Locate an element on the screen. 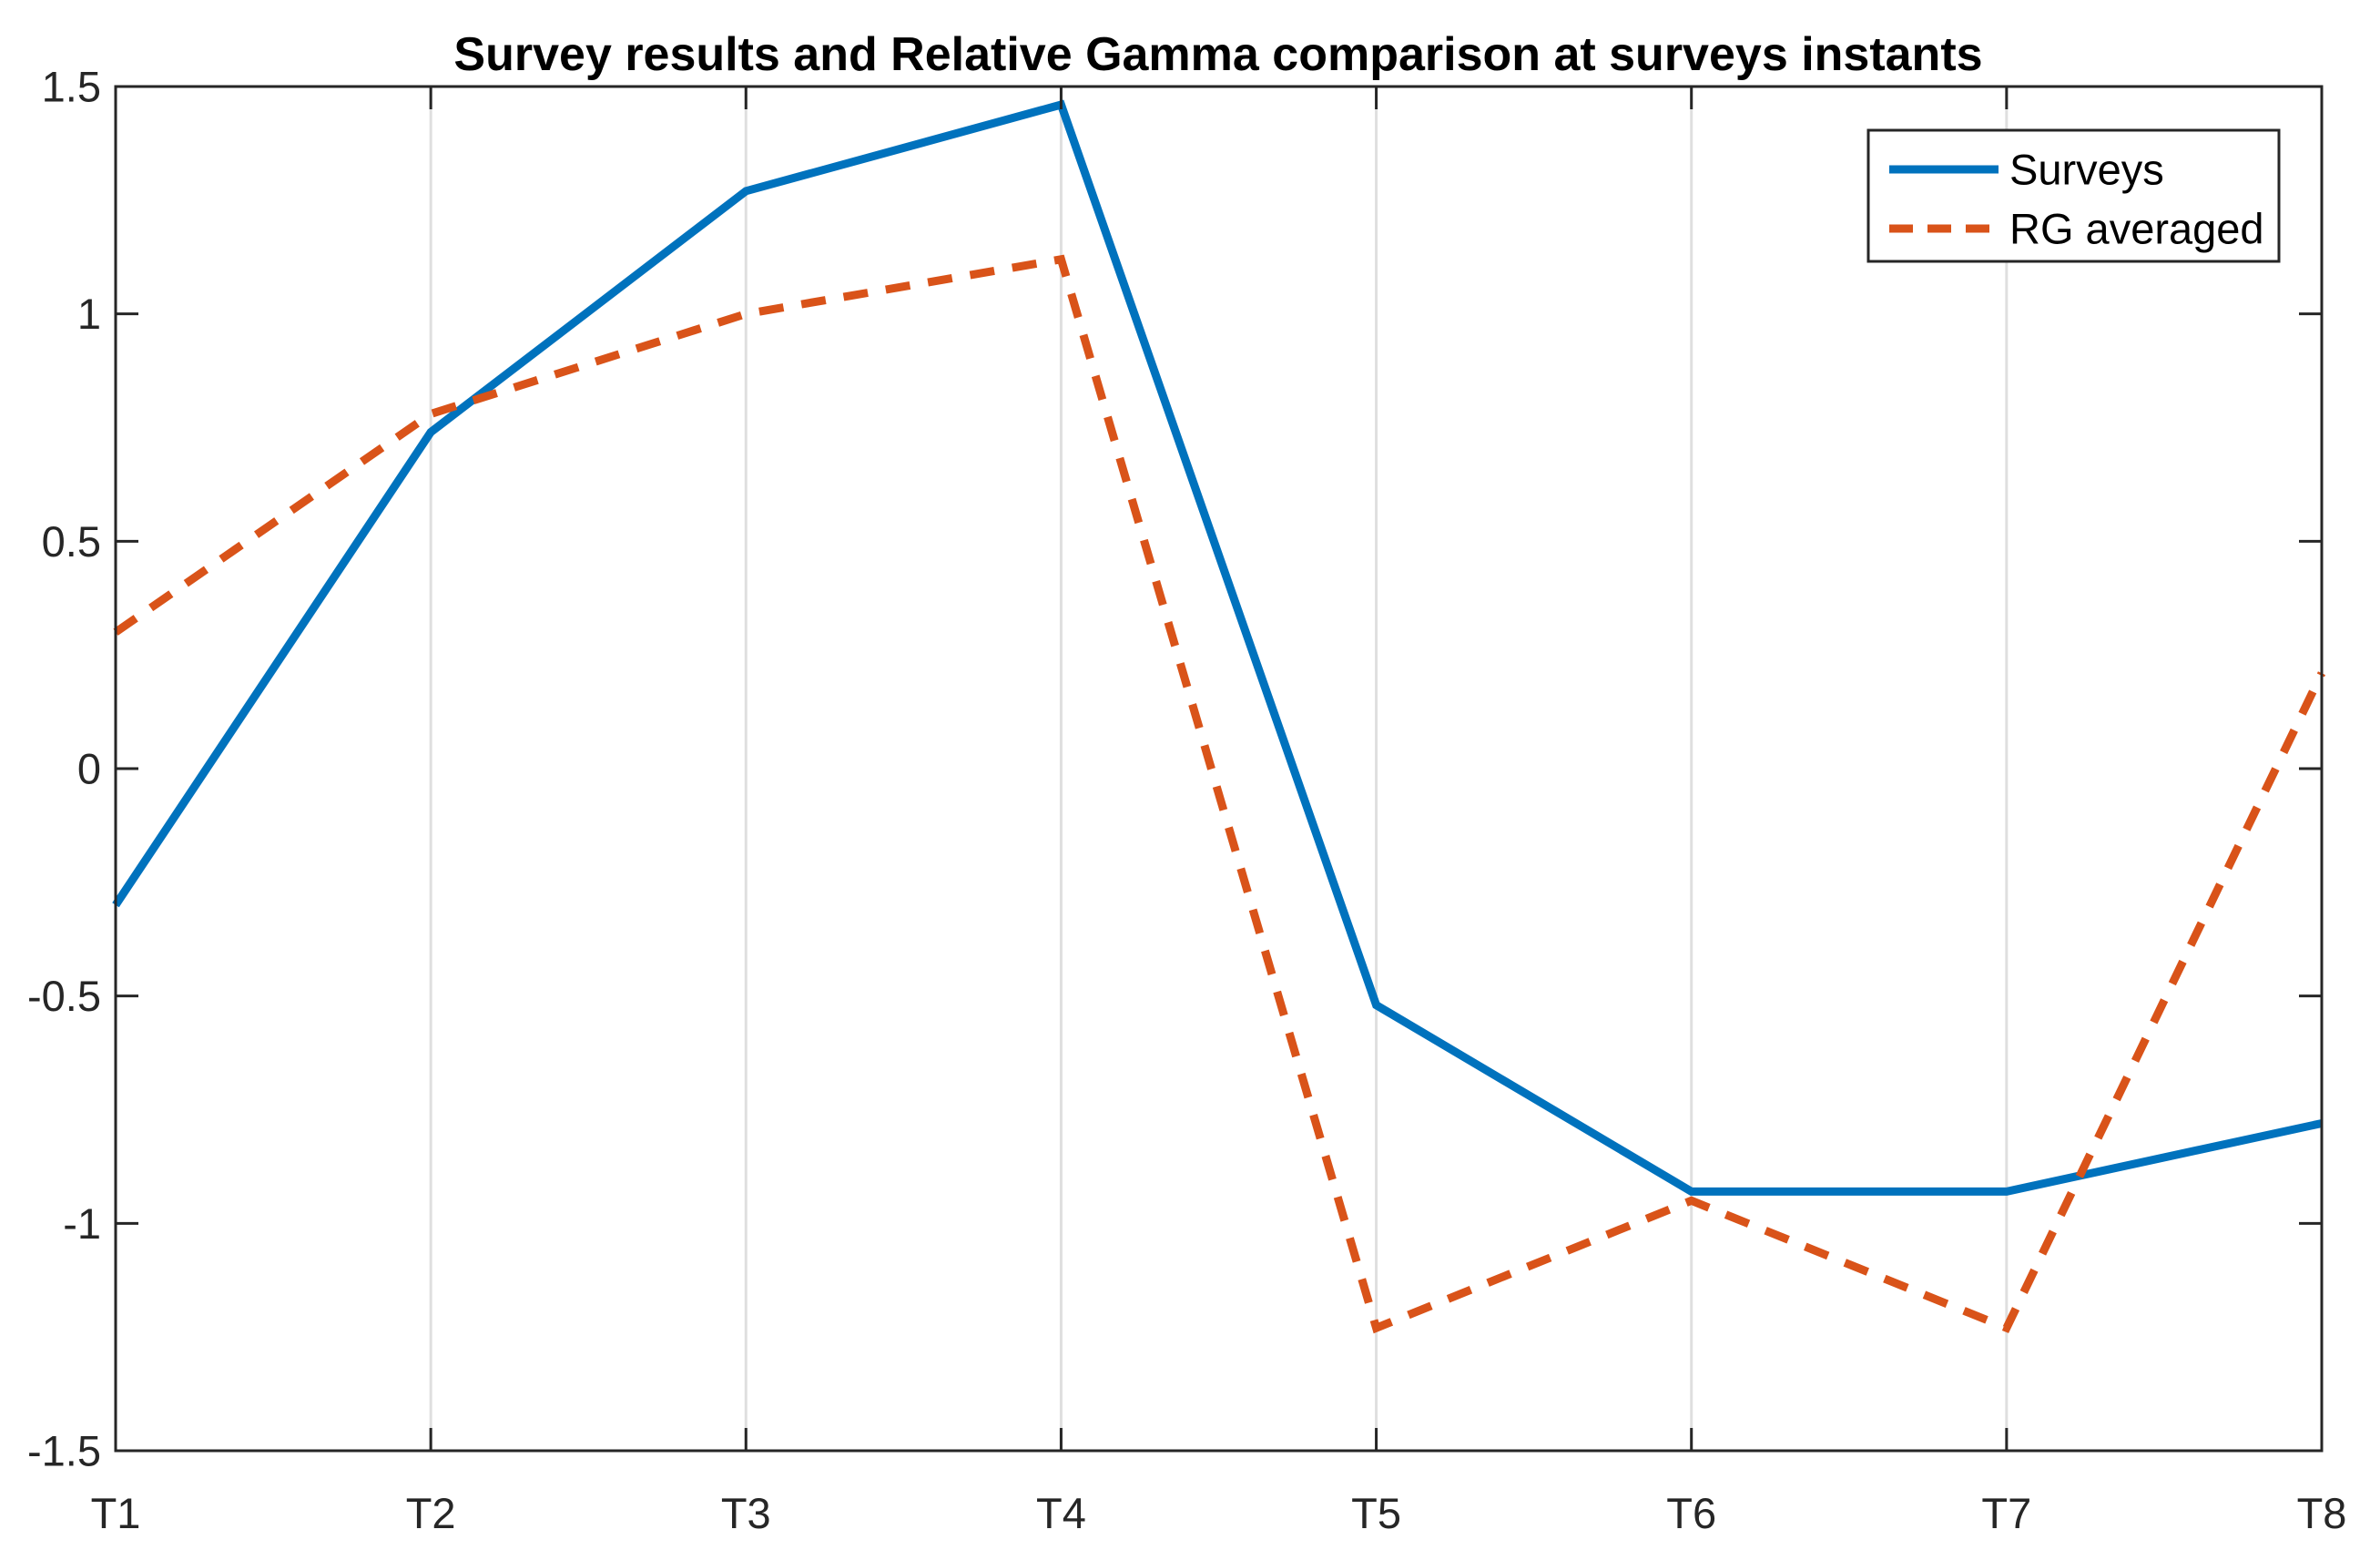  y-tick-label: 0 is located at coordinates (89, 769).